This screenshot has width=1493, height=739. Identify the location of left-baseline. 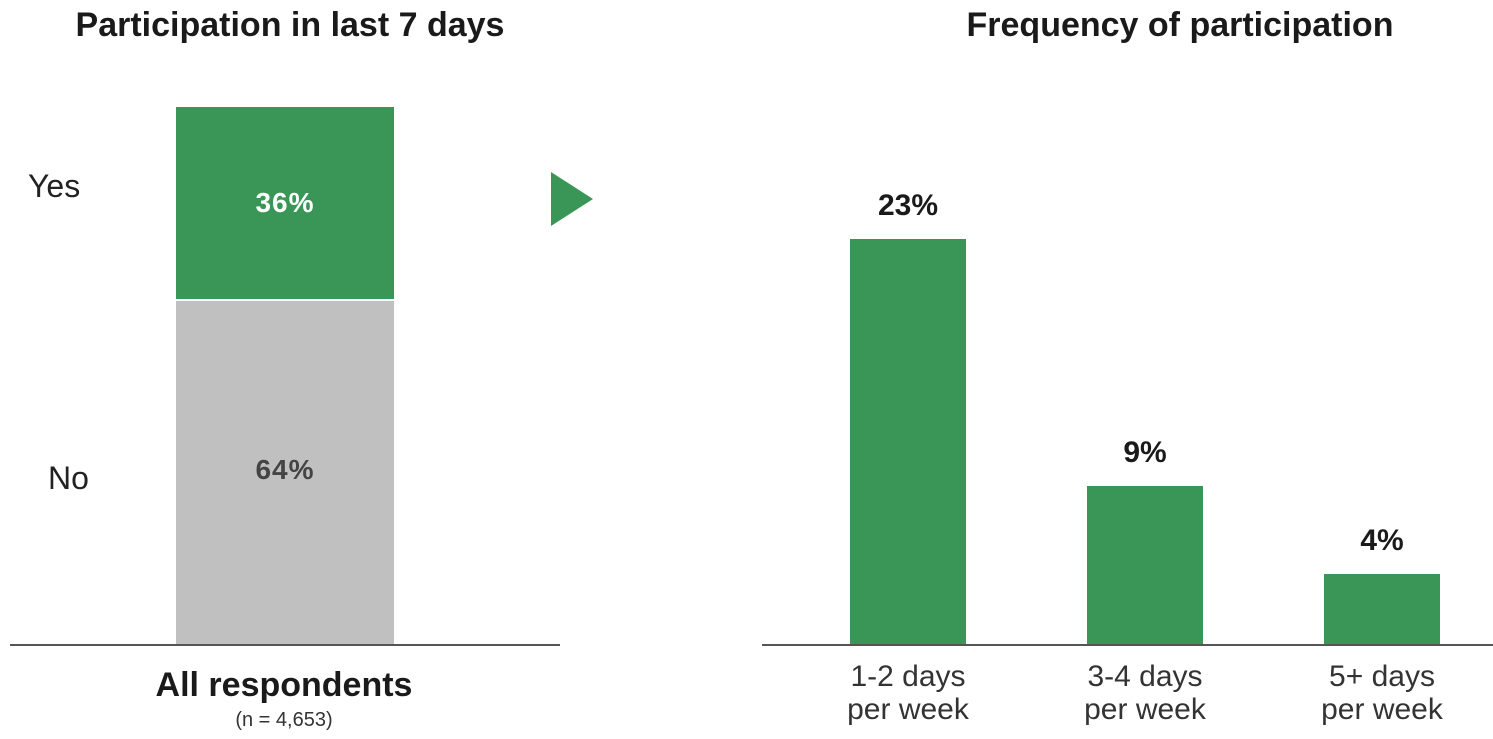
(285, 645).